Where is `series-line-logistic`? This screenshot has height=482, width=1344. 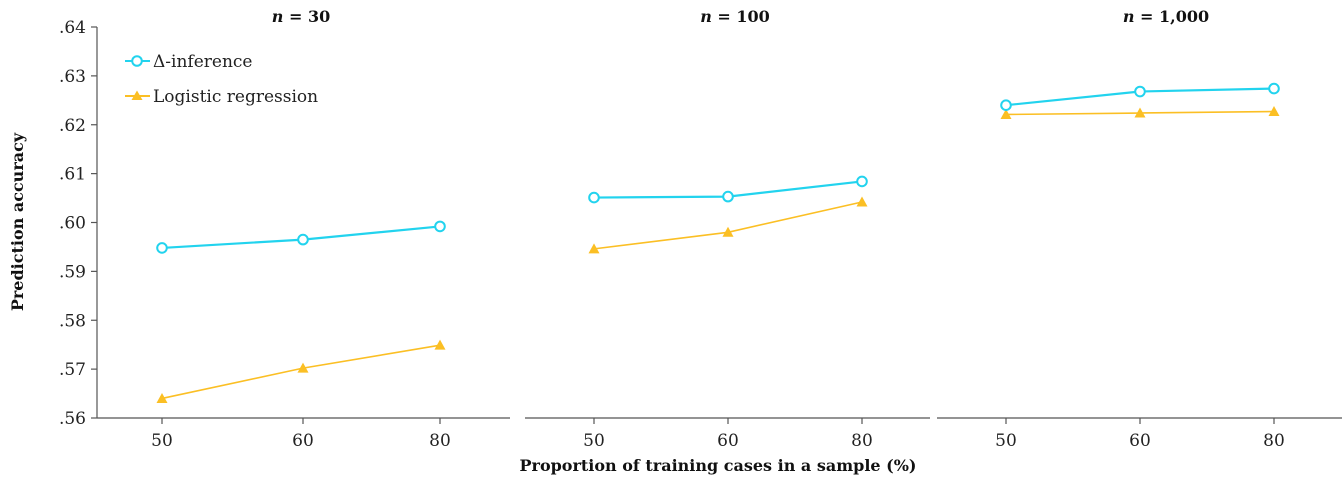 series-line-logistic is located at coordinates (728, 225).